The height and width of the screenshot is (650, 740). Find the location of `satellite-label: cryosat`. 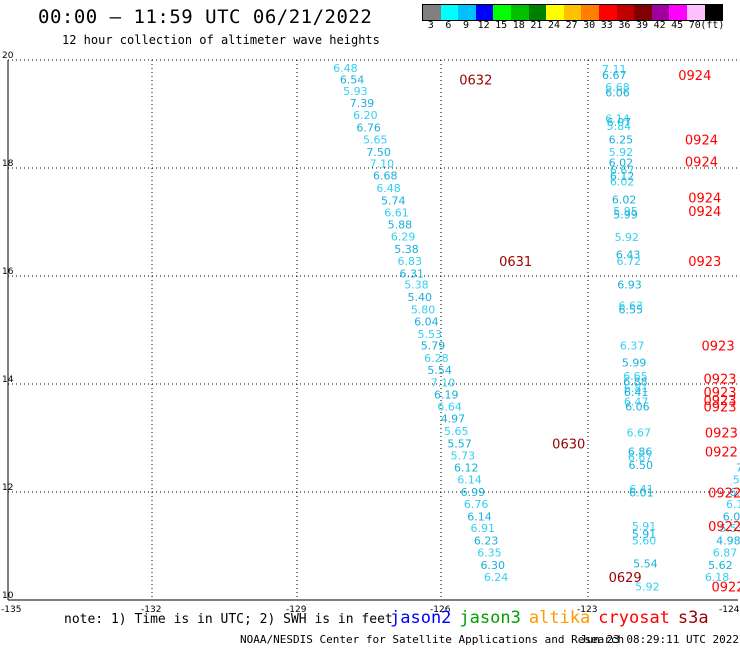

satellite-label: cryosat is located at coordinates (634, 618).